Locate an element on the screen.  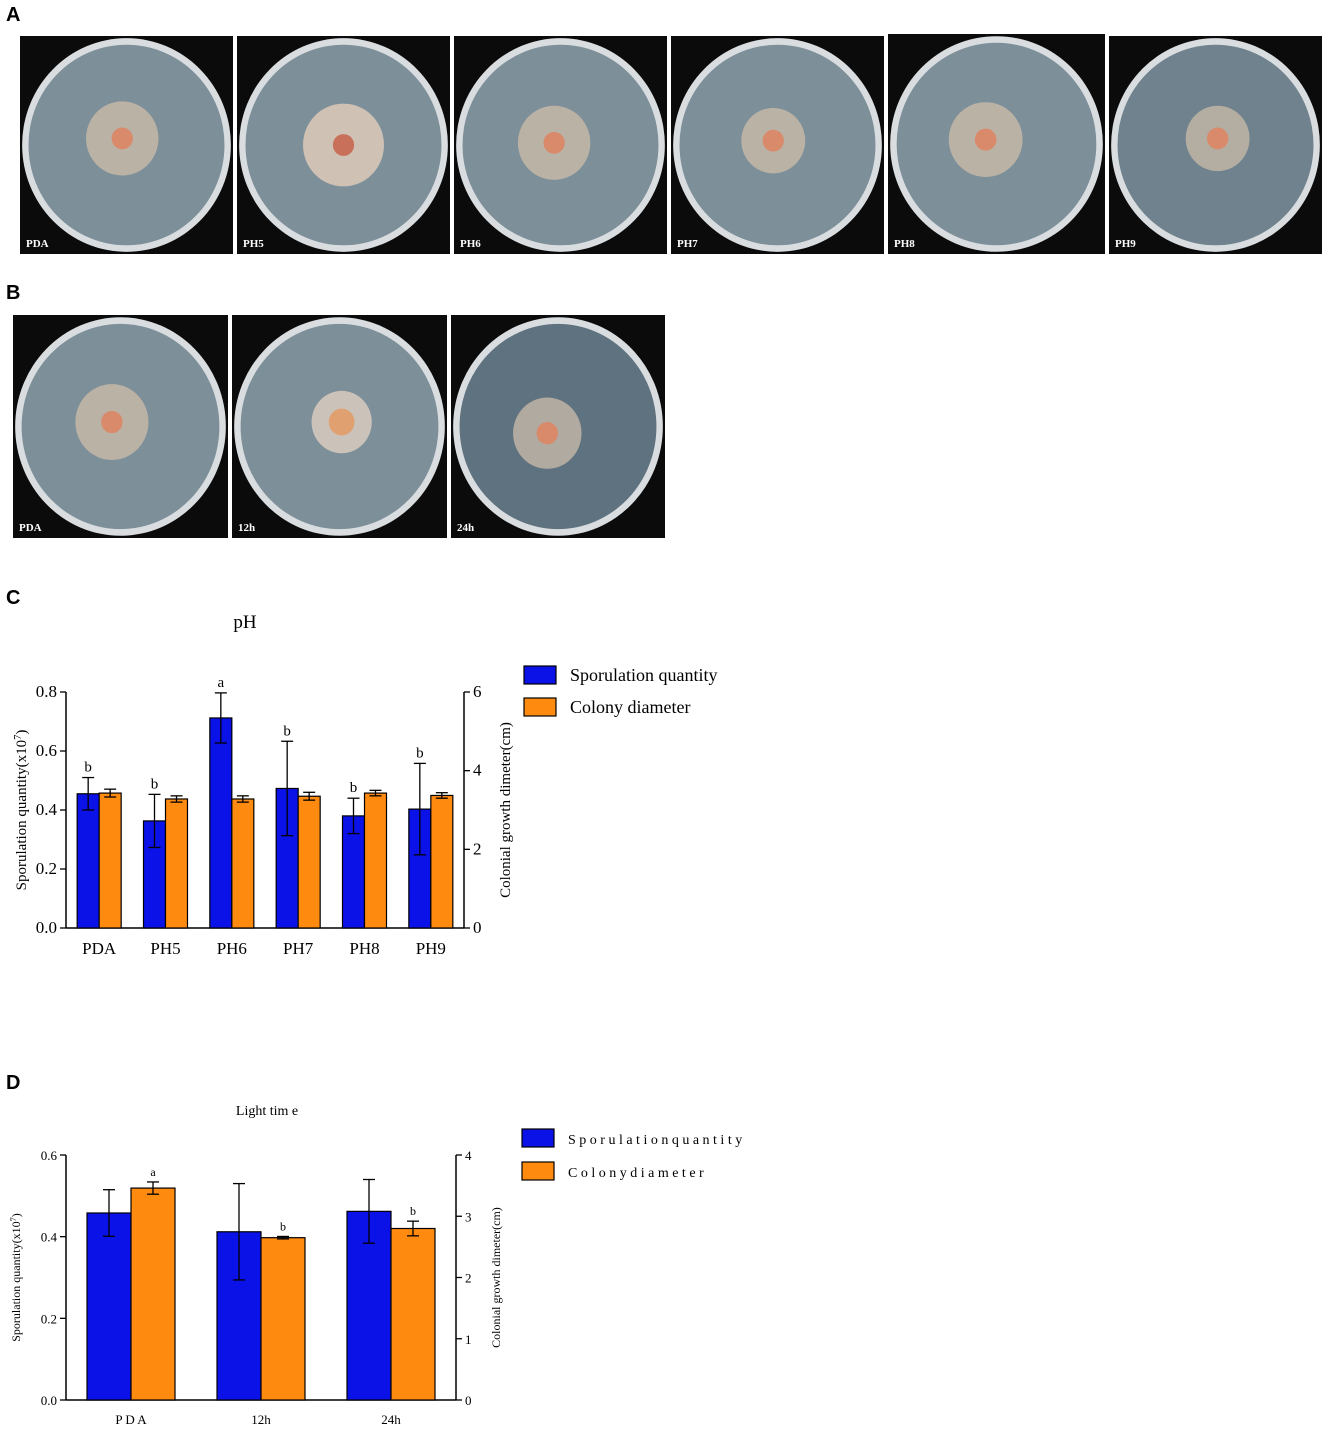
plate-b-3: 24h is located at coordinates (558, 426).